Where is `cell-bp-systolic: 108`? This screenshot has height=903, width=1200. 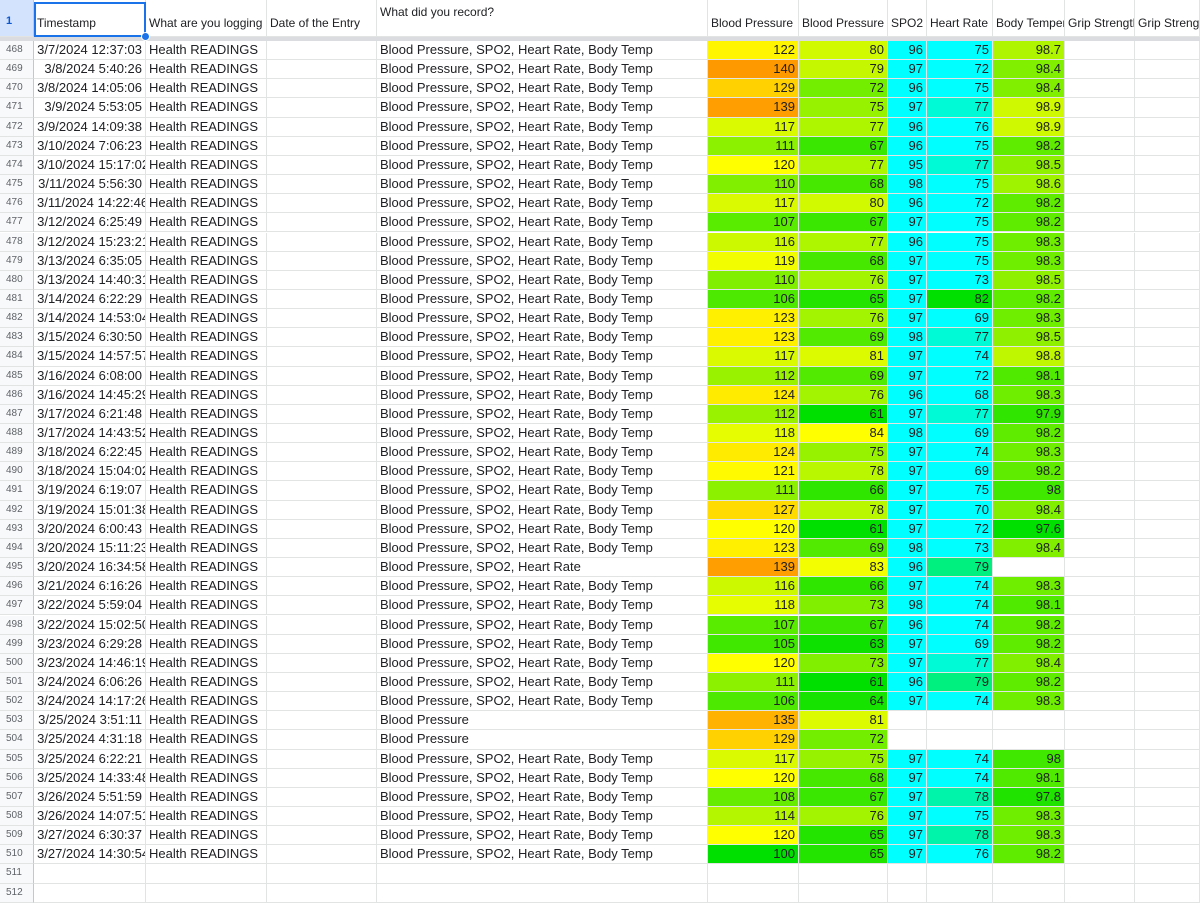
cell-bp-systolic: 108 is located at coordinates (753, 797).